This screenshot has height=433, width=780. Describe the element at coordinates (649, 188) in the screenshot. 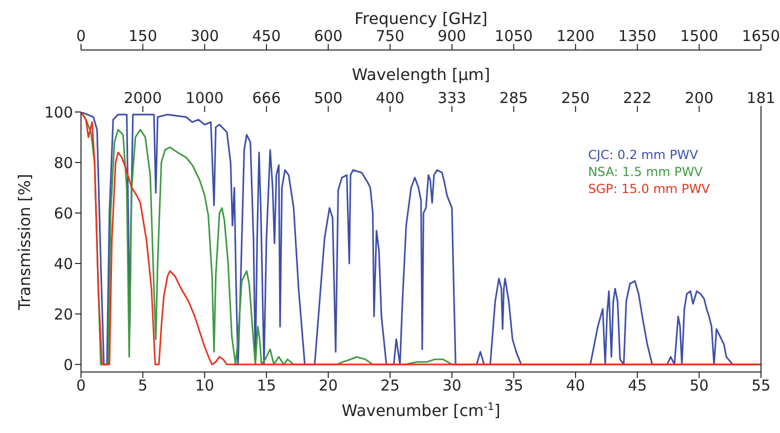

I see `text: SGP: 15.0 mm PWV` at that location.